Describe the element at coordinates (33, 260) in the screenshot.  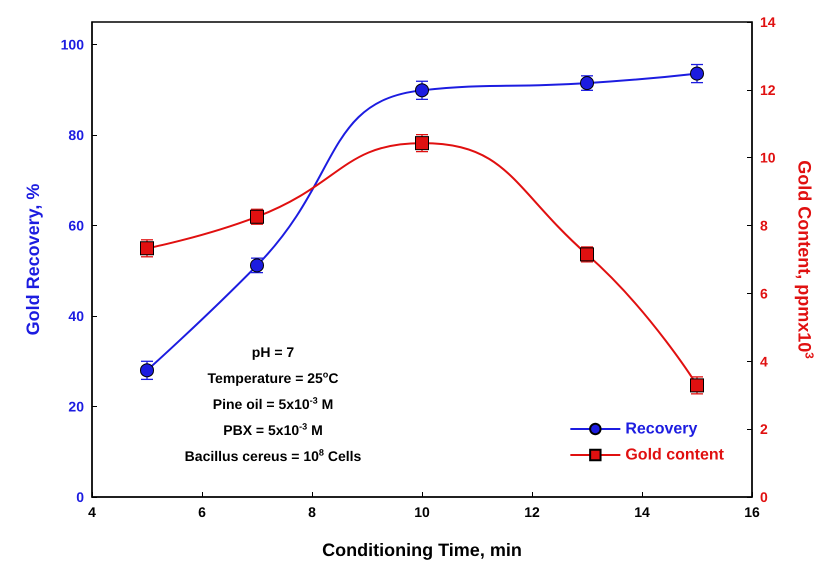
I see `y-axis-title: Gold Recovery, %` at that location.